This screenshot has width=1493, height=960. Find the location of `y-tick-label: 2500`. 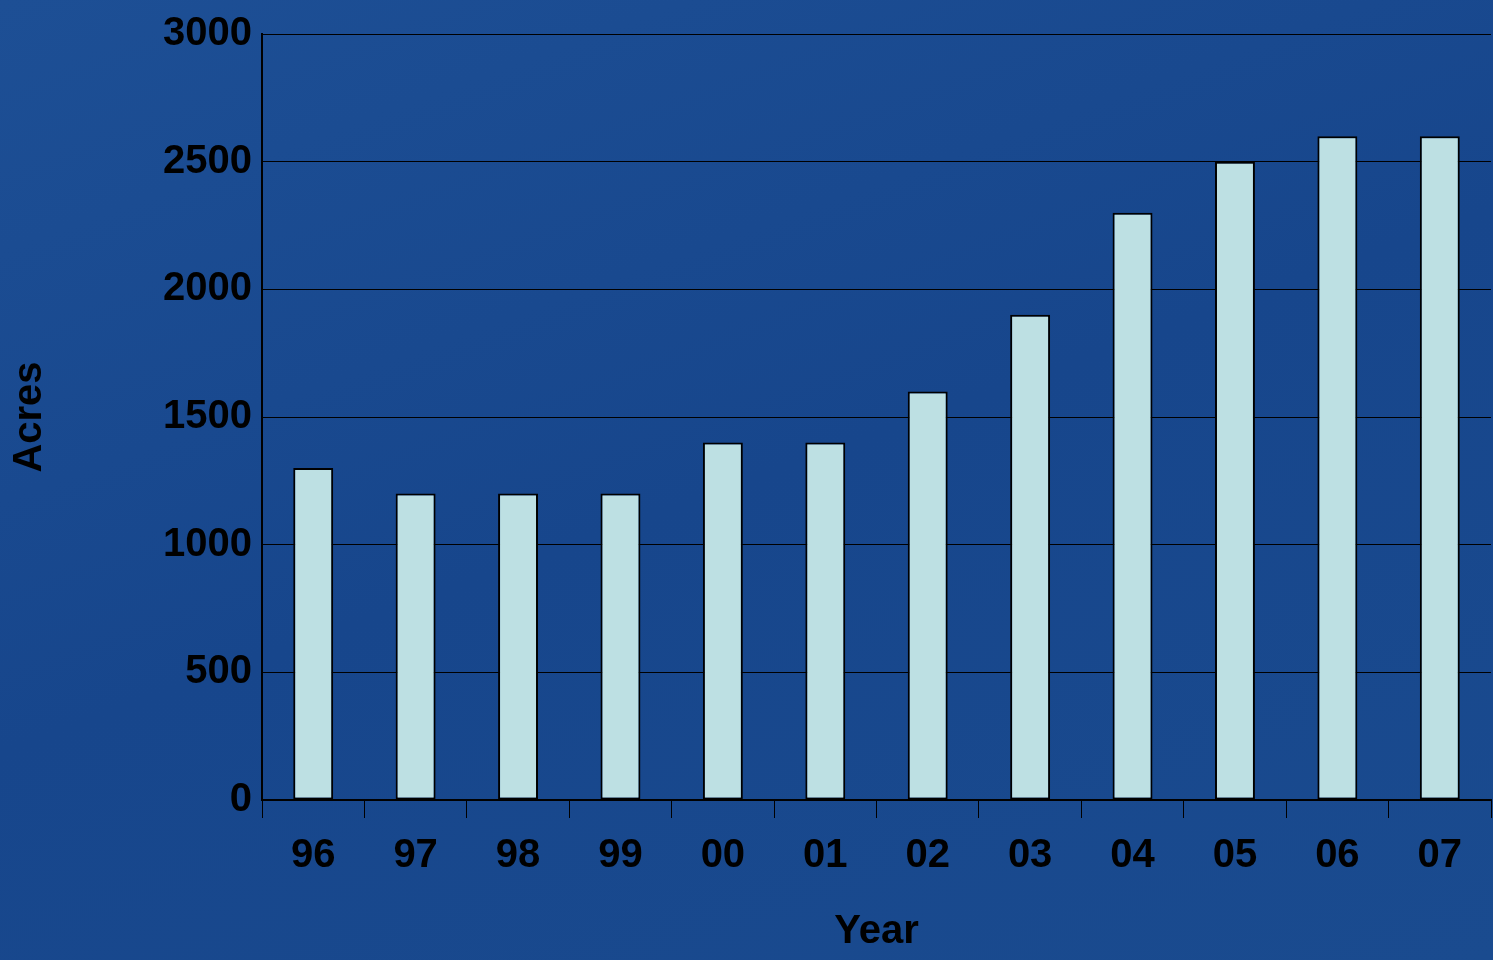

y-tick-label: 2500 is located at coordinates (207, 158).